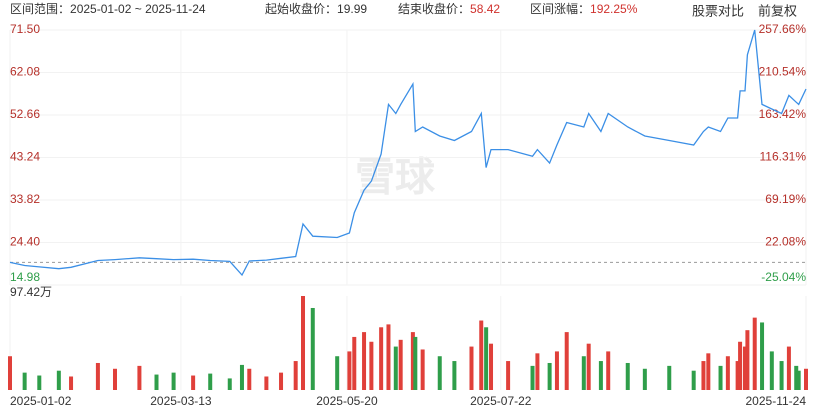 The image size is (813, 416). What do you see at coordinates (25, 72) in the screenshot?
I see `y-tick-label: 62.08` at bounding box center [25, 72].